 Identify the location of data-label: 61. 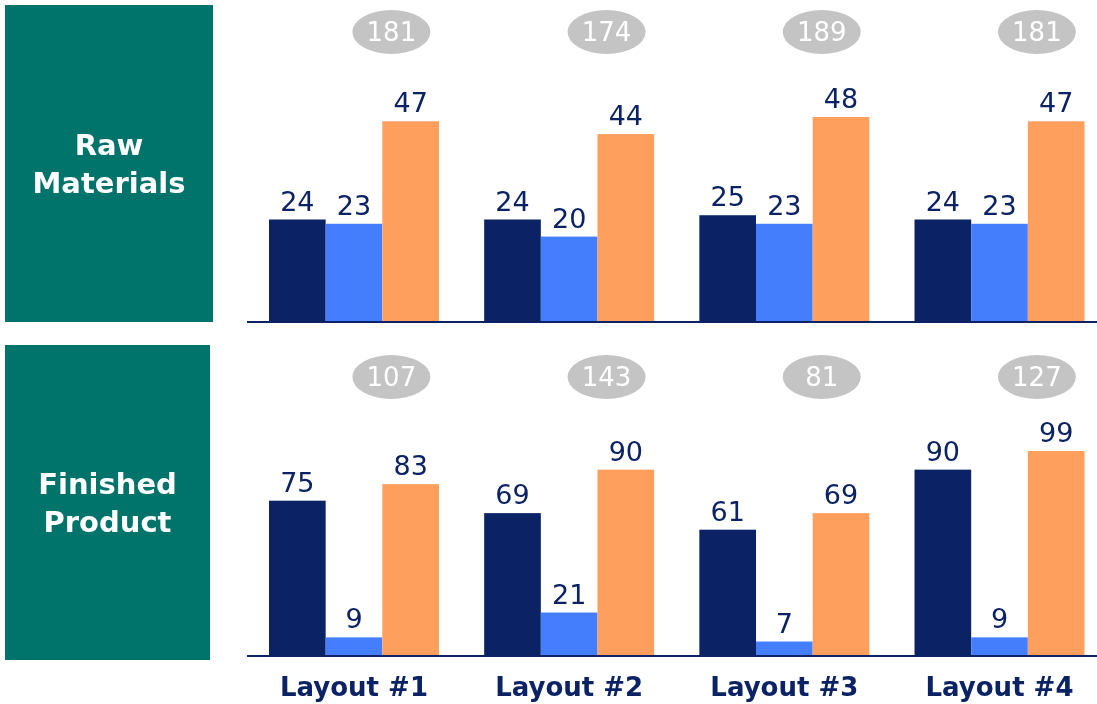
(727, 511).